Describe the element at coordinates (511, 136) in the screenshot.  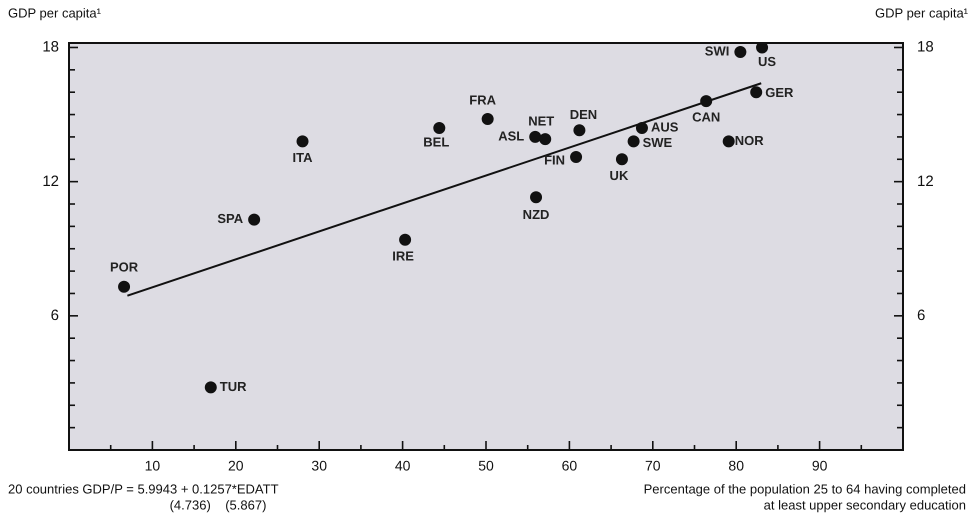
I see `annotation: ASL` at that location.